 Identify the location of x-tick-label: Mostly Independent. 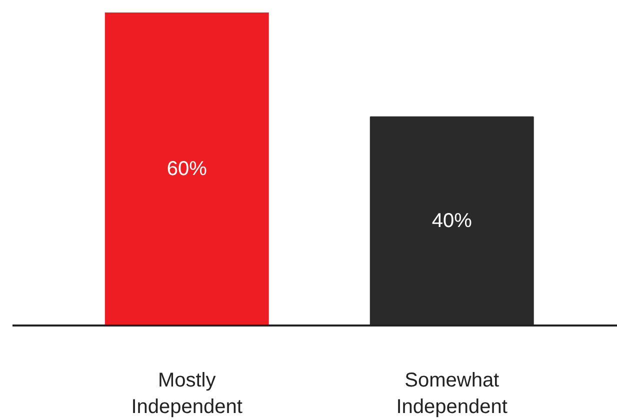
(187, 394).